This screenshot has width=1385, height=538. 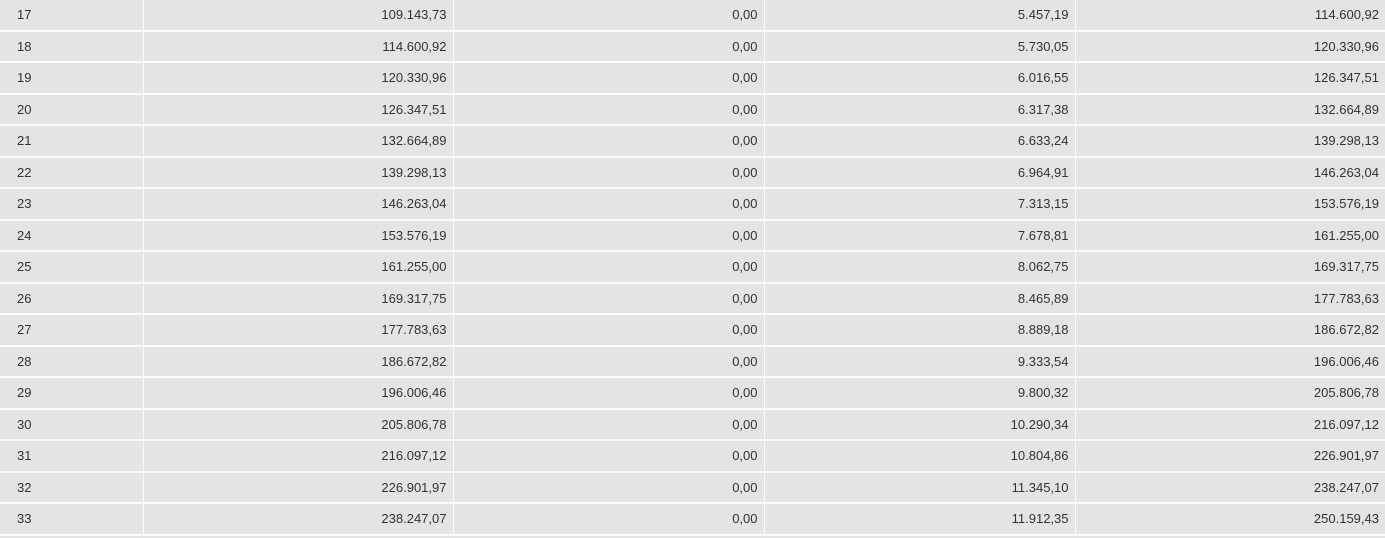 What do you see at coordinates (1230, 46) in the screenshot?
I see `end-balance-cell: 120.330,96` at bounding box center [1230, 46].